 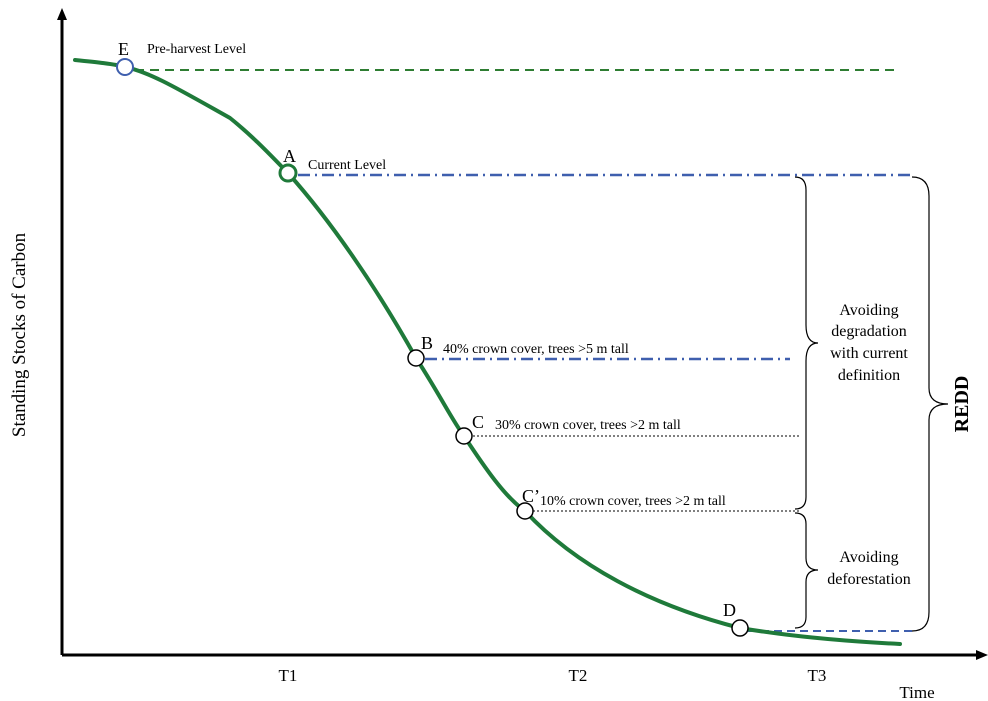 I want to click on point-c2-label: C’, so click(x=531, y=496).